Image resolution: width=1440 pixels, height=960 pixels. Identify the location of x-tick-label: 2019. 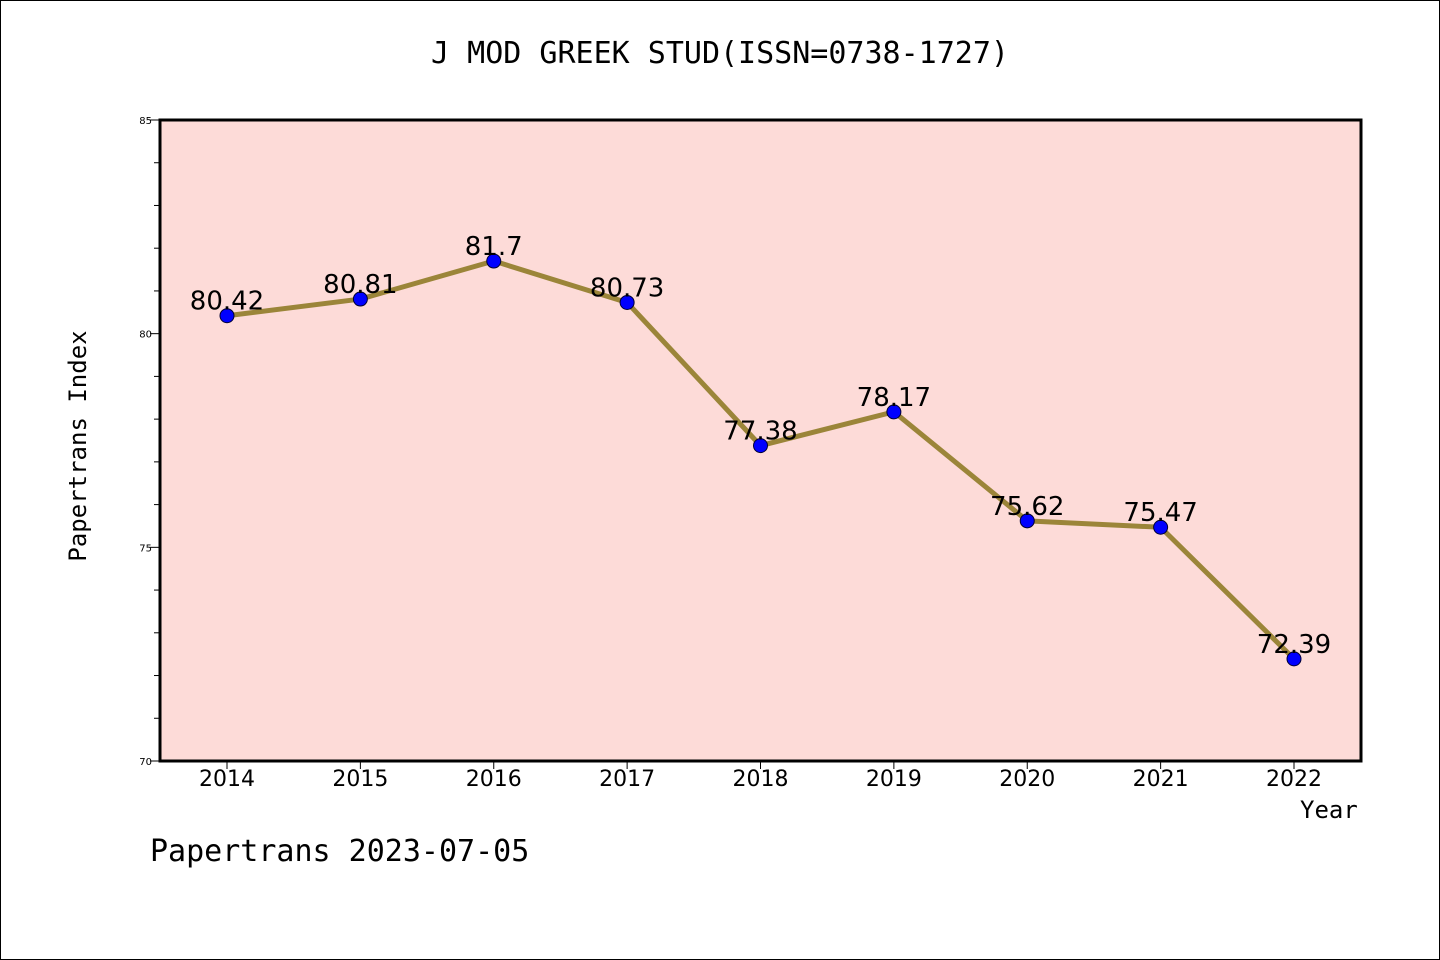
(894, 779).